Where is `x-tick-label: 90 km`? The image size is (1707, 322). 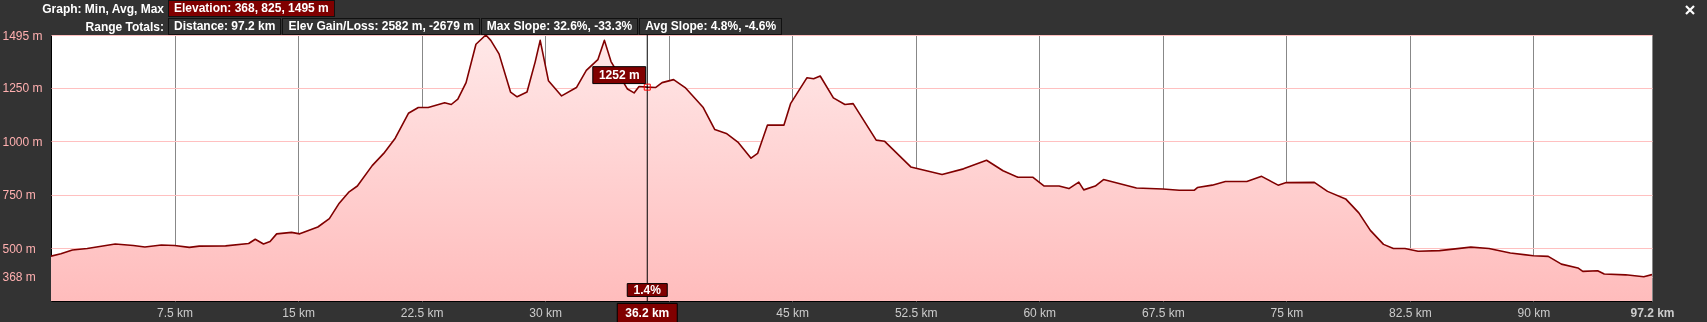
x-tick-label: 90 km is located at coordinates (1534, 312).